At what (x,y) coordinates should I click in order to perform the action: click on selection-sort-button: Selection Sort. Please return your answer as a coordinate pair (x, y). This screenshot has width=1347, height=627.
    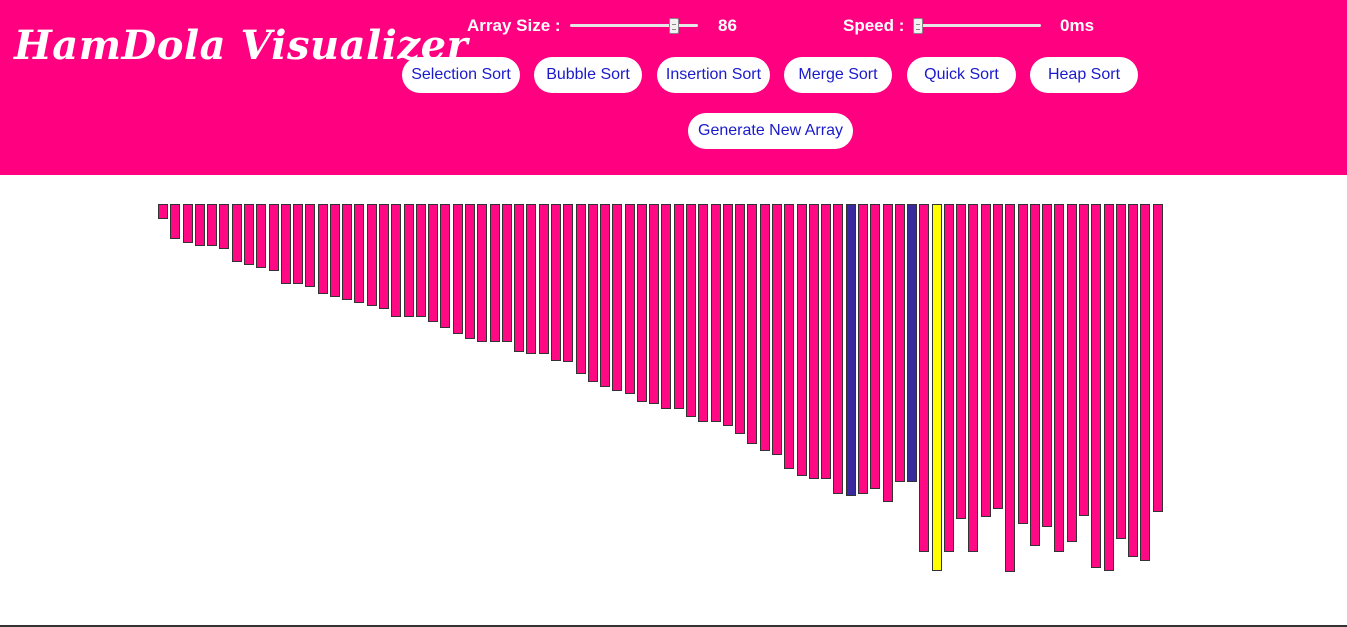
    Looking at the image, I should click on (461, 75).